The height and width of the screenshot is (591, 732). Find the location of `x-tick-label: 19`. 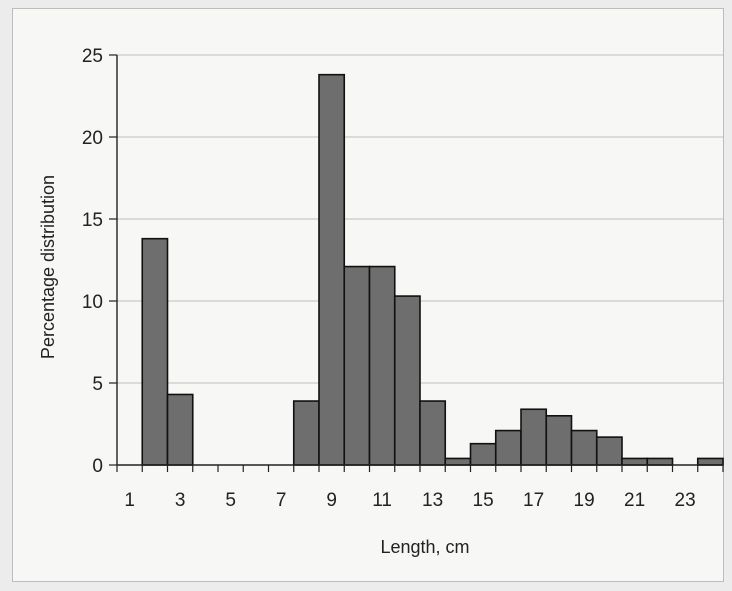

x-tick-label: 19 is located at coordinates (584, 500).